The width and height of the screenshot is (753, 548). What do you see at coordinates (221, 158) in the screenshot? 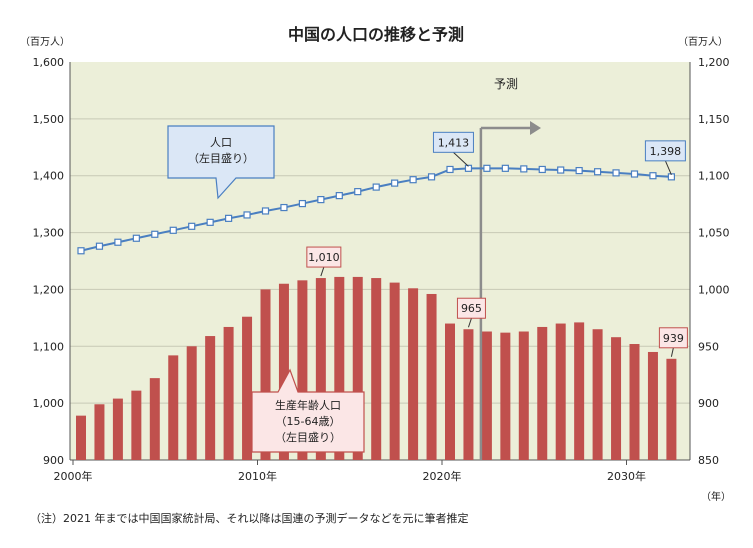
I see `legend-total-population: （左目盛り）` at bounding box center [221, 158].